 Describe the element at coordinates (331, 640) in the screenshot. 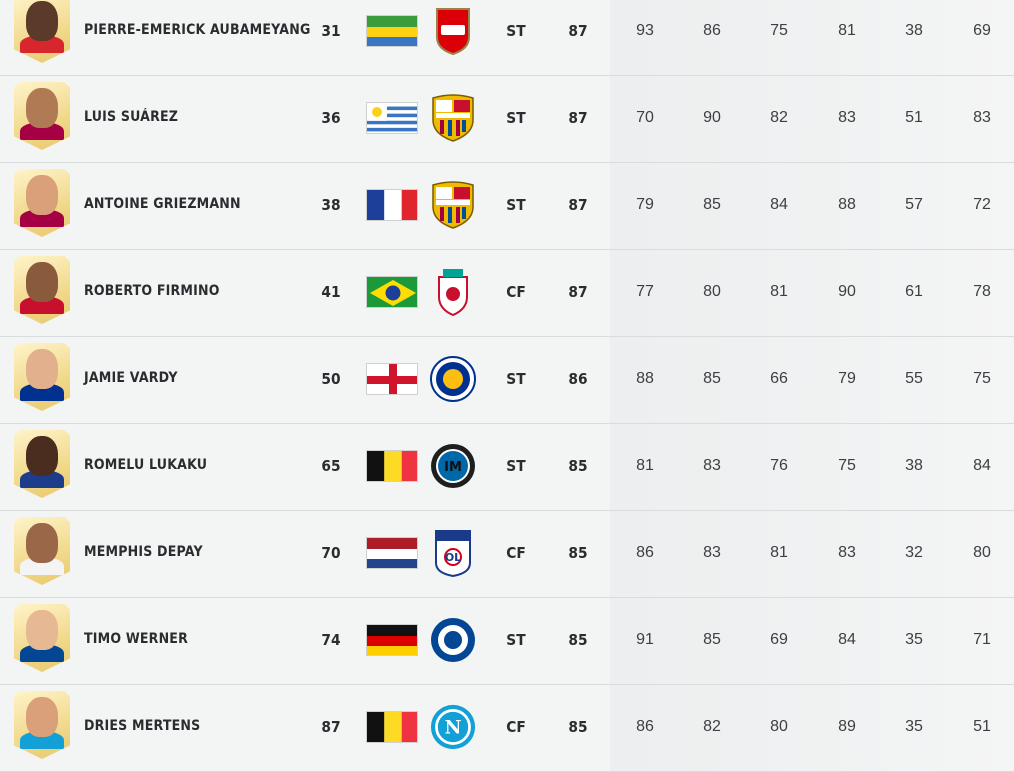

I see `player-rank: 74` at that location.